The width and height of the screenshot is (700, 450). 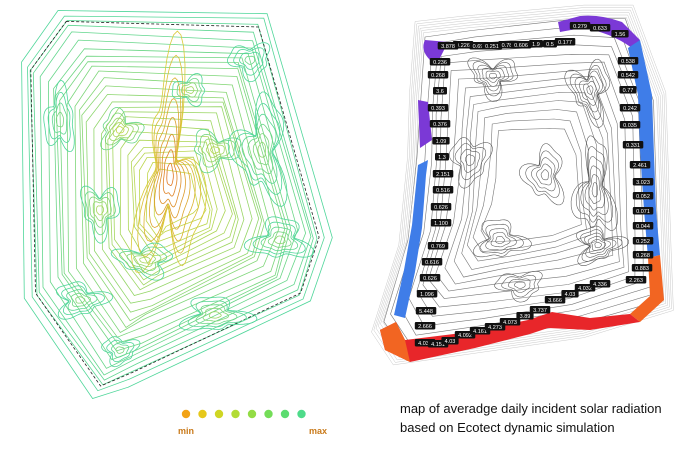 I want to click on legend-color-dots, so click(x=243, y=414).